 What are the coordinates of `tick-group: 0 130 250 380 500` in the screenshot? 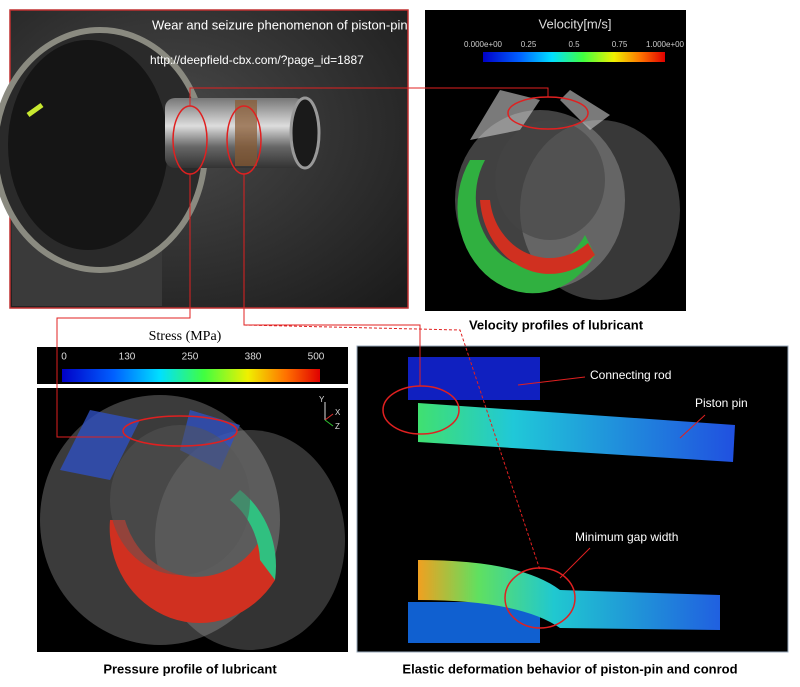 It's located at (193, 357).